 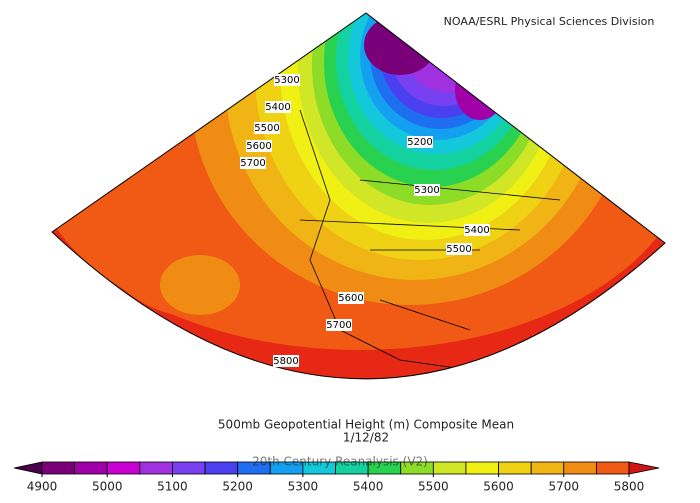 I want to click on colorbar-tick-label: 5300, so click(x=303, y=487).